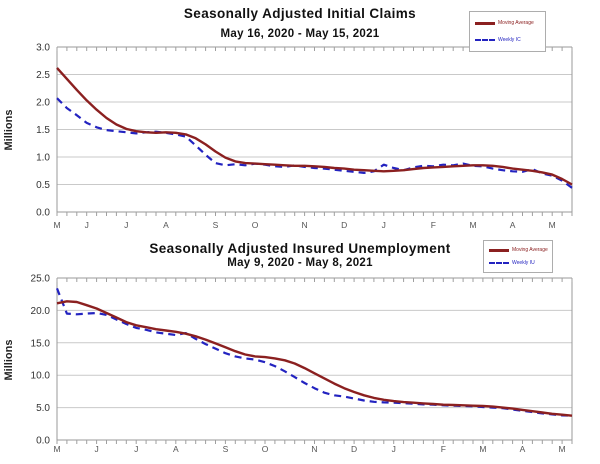 The height and width of the screenshot is (464, 600). Describe the element at coordinates (43, 48) in the screenshot. I see `svg-text: 3.0` at that location.